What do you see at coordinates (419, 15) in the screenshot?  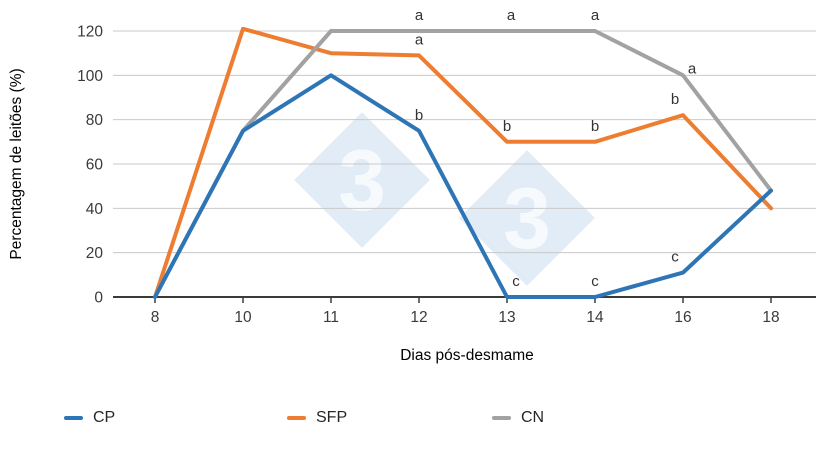 I see `sig-letter-cn-12: a` at bounding box center [419, 15].